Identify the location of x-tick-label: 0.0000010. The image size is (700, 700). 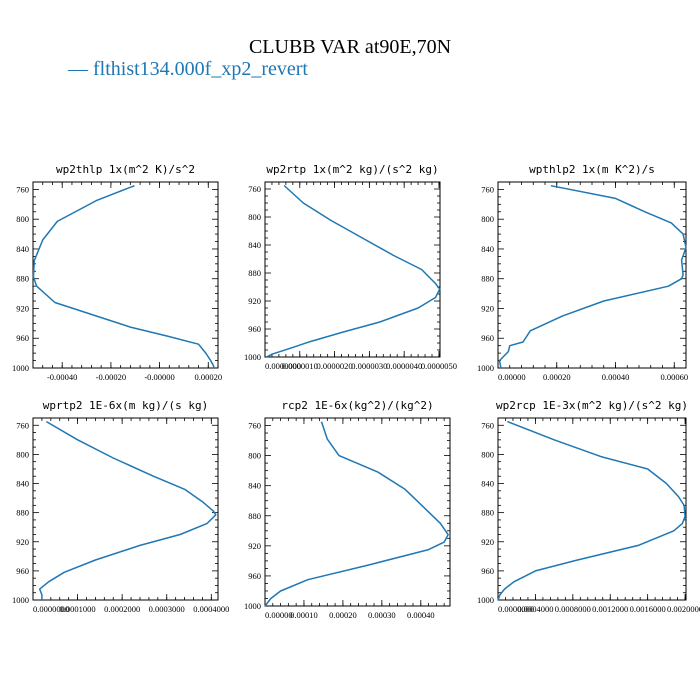
(300, 366).